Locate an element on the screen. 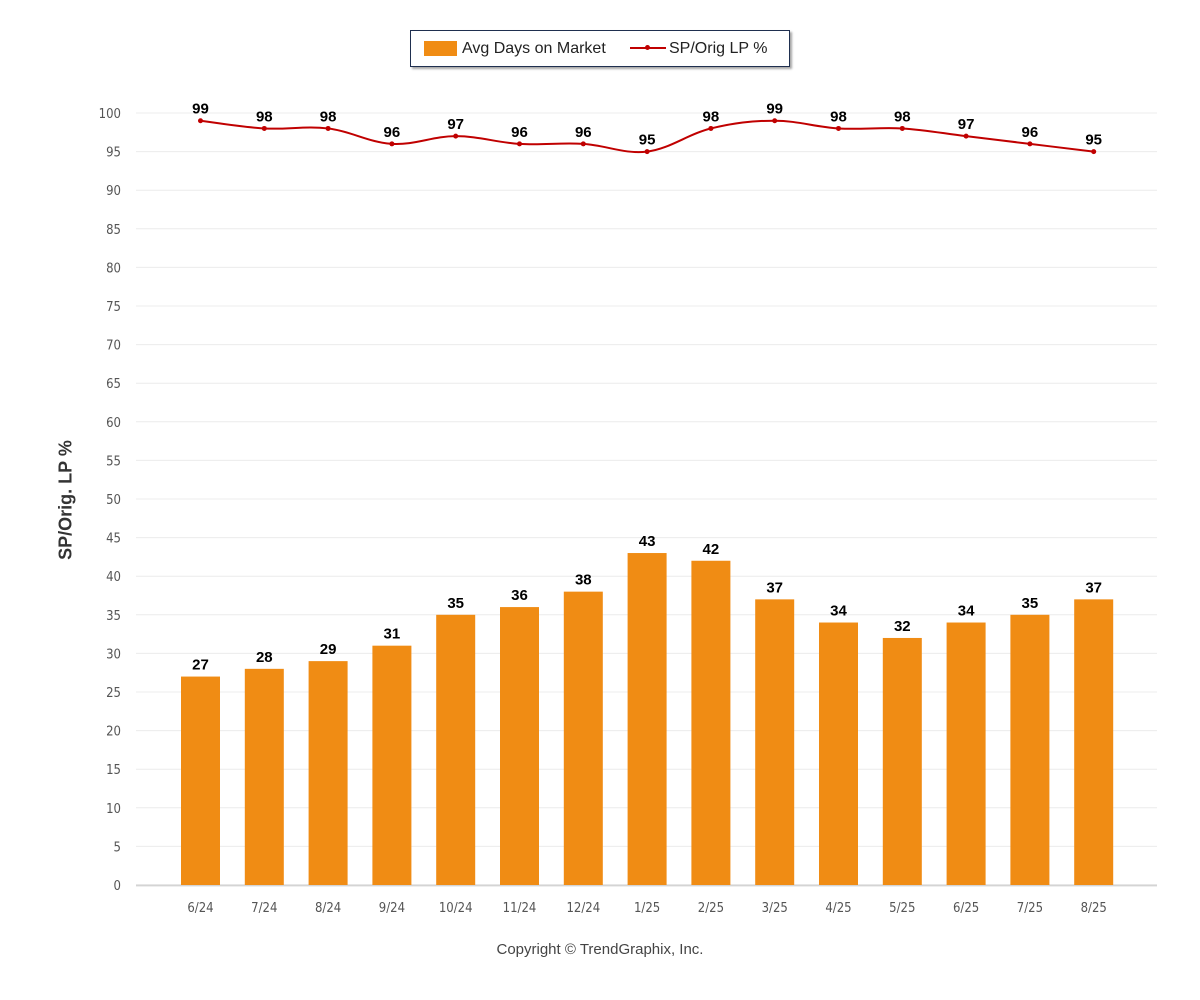 Image resolution: width=1200 pixels, height=1000 pixels. y-tick-label: 80 is located at coordinates (113, 268).